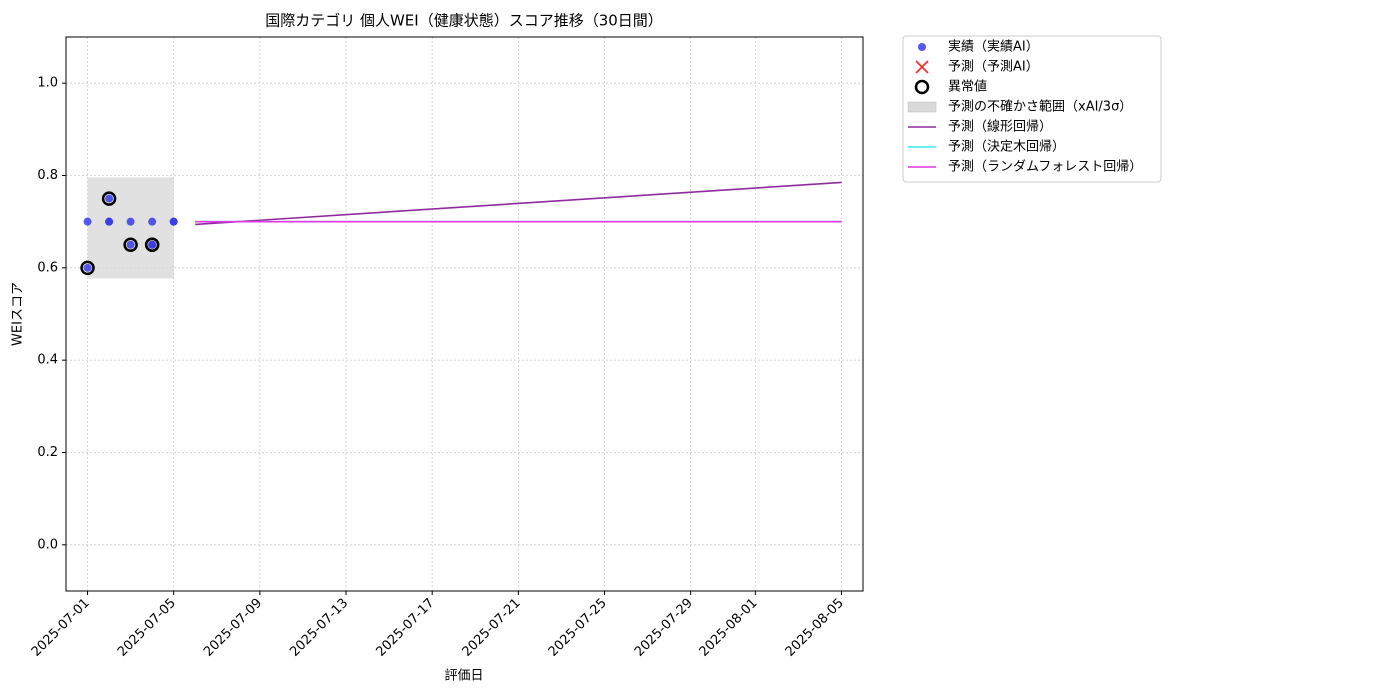 Image resolution: width=1400 pixels, height=700 pixels. I want to click on x-tick-label: 2025-07-29, so click(664, 628).